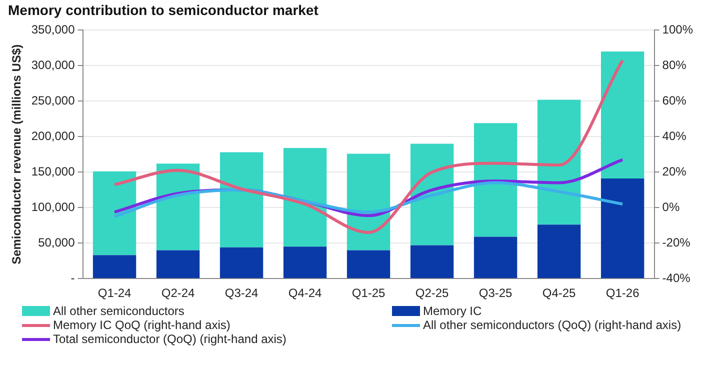 This screenshot has width=704, height=369. I want to click on legend-label: Total semiconductor (QoQ) (right-hand axis), so click(169, 339).